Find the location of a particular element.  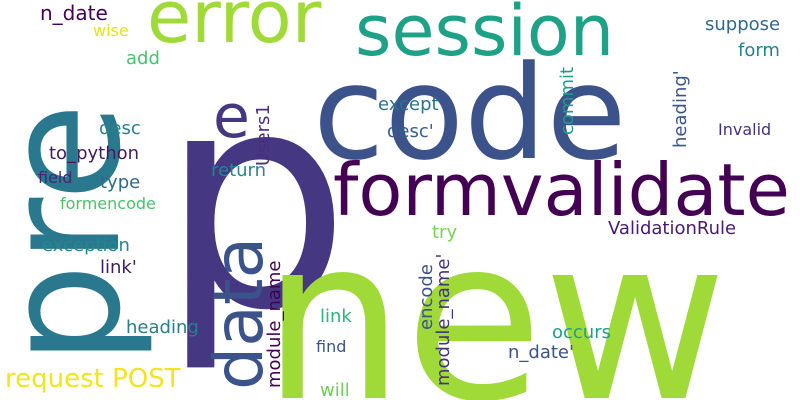

word-link-35: link is located at coordinates (336, 316).